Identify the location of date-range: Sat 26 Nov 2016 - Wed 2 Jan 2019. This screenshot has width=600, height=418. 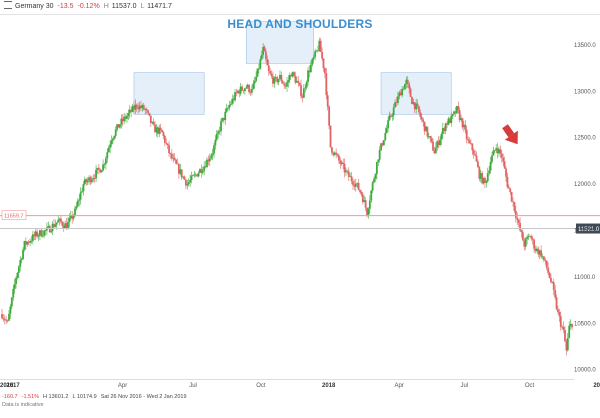
(143, 397).